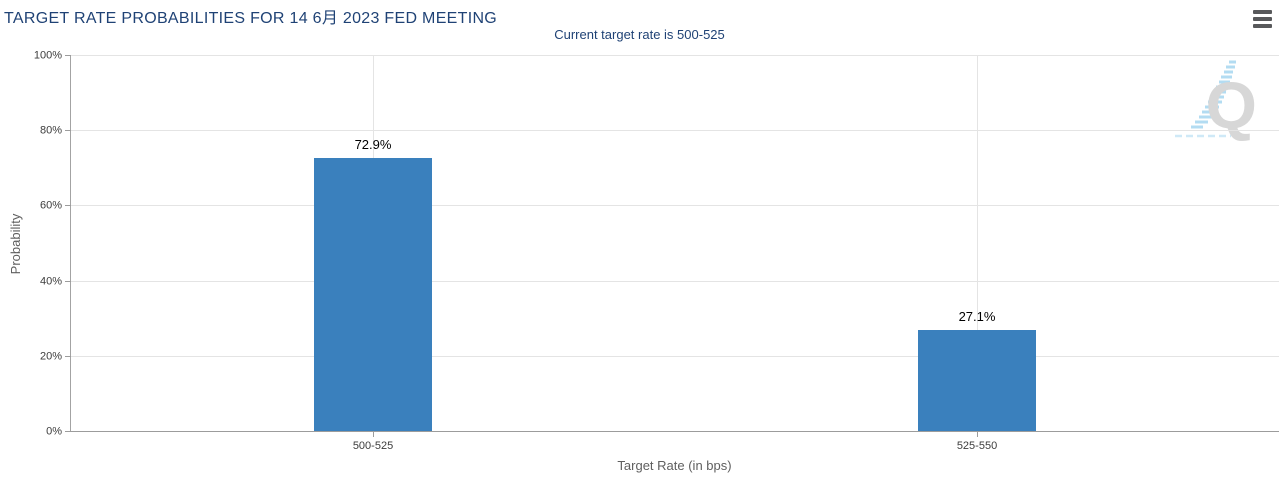  Describe the element at coordinates (639, 34) in the screenshot. I see `chart-subtitle: Current target rate is 500-525` at that location.